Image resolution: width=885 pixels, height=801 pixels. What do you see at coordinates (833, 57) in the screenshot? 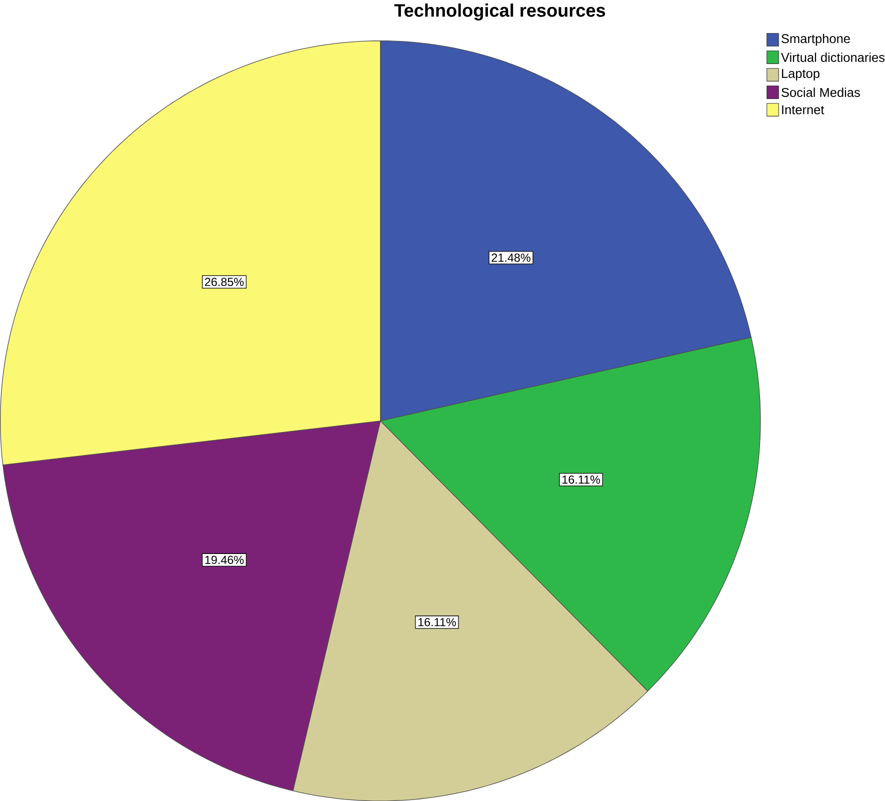
I see `legend-label: Virtual dictionaries` at bounding box center [833, 57].